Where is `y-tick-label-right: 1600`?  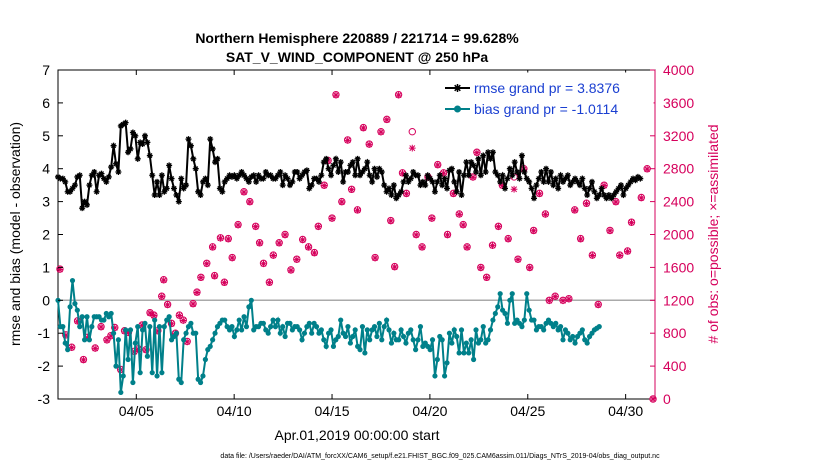 y-tick-label-right: 1600 is located at coordinates (678, 267).